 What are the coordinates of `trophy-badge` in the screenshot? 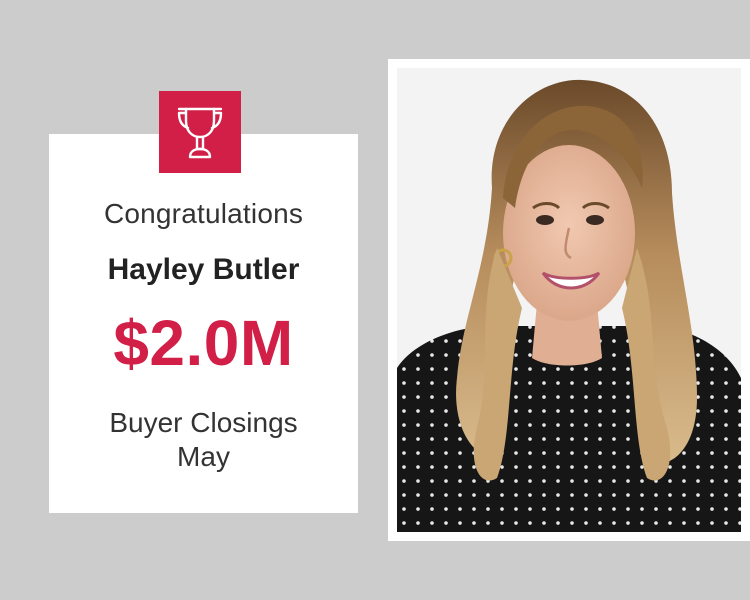 It's located at (200, 132).